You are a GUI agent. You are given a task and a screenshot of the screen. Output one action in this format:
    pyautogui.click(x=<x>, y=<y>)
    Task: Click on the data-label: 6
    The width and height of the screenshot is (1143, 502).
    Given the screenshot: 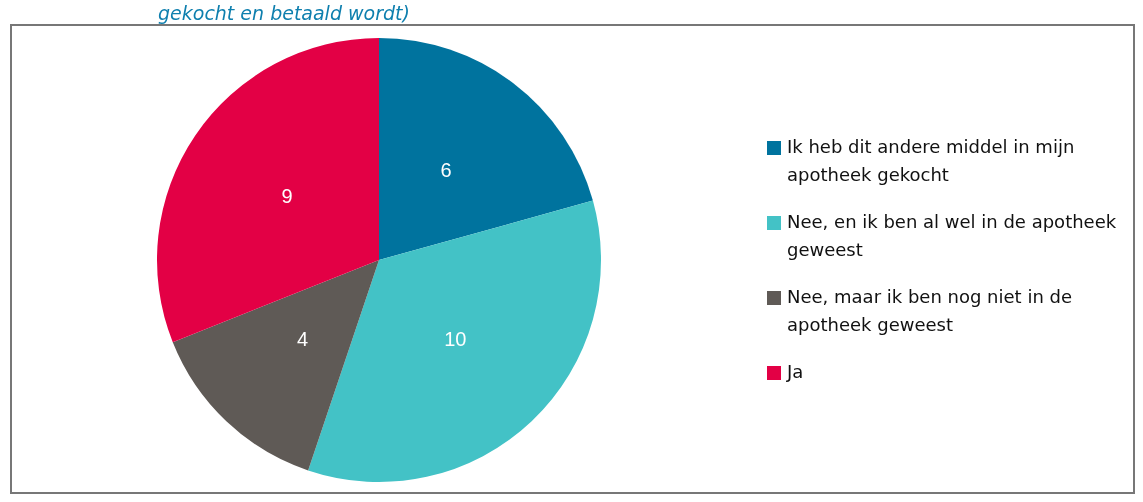 What is the action you would take?
    pyautogui.click(x=446, y=170)
    